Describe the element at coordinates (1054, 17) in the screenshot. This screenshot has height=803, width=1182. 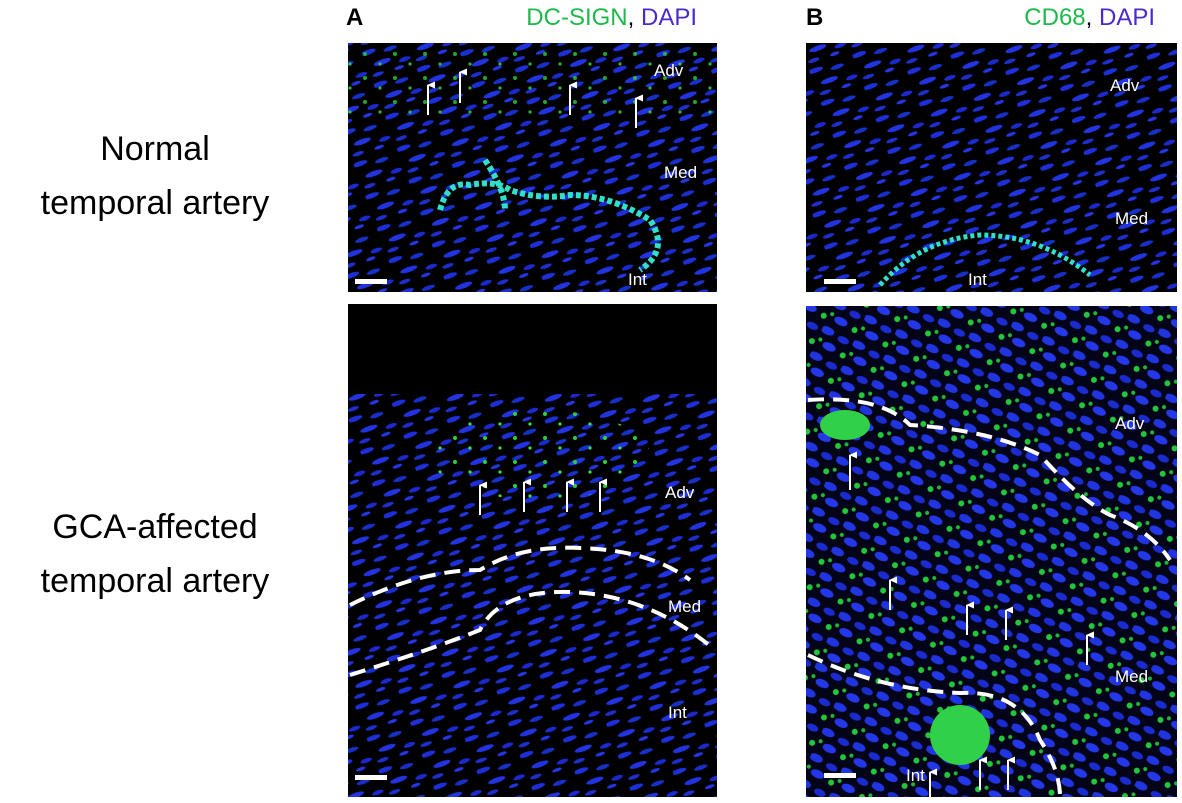
I see `stain: CD68` at that location.